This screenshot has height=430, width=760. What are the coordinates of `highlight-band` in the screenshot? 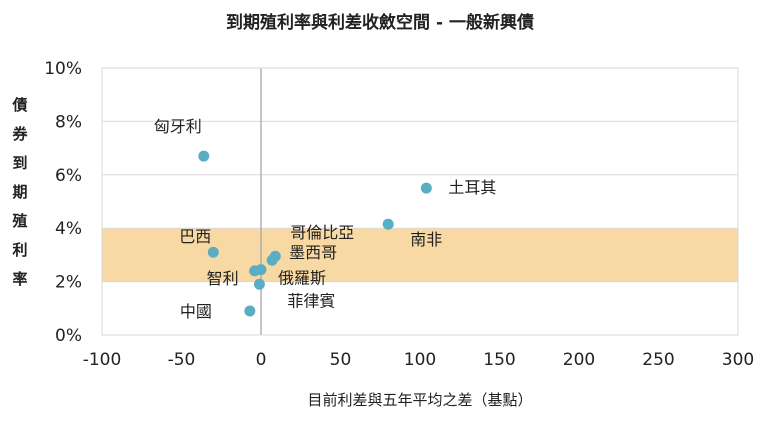 It's located at (420, 255).